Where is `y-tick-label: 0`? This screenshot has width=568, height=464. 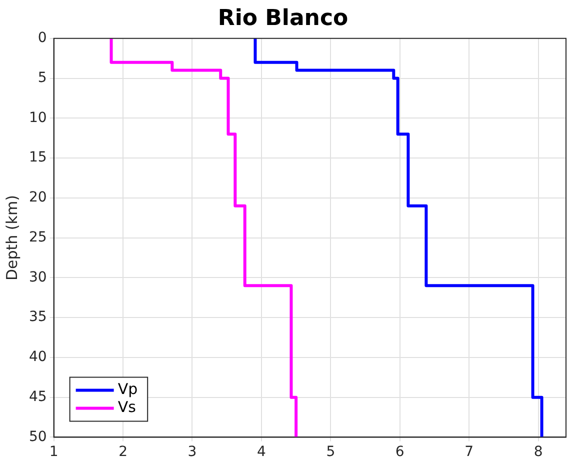 y-tick-label: 0 is located at coordinates (42, 38).